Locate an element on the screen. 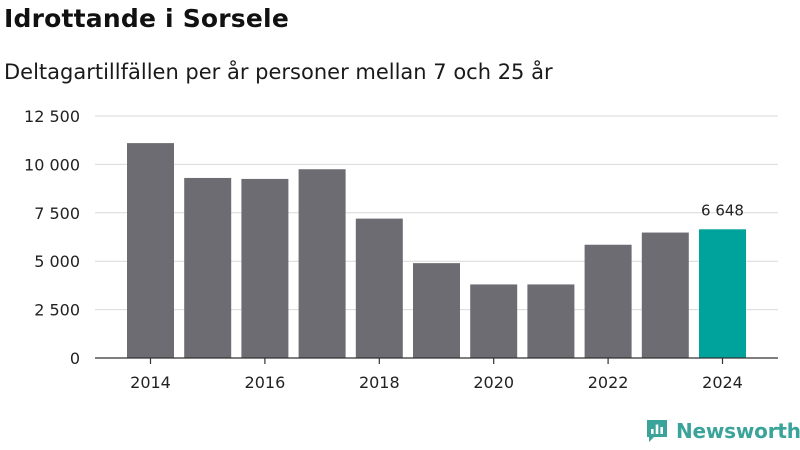  x-tick-label: 2014 is located at coordinates (150, 382).